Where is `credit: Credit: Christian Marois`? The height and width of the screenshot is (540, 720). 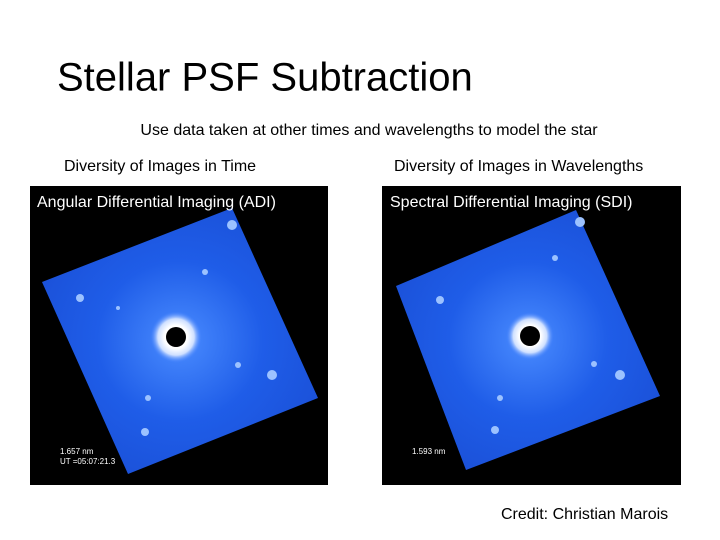
credit: Credit: Christian Marois is located at coordinates (584, 514).